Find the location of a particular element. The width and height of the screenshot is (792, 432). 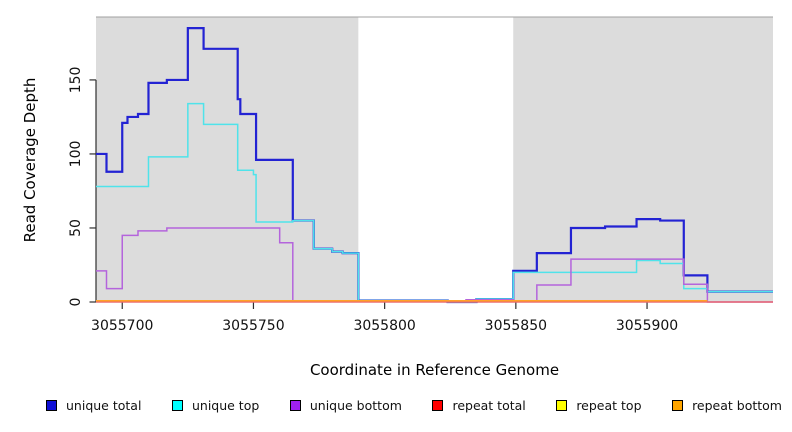

legend-swatch-unique-bottom is located at coordinates (295, 405).